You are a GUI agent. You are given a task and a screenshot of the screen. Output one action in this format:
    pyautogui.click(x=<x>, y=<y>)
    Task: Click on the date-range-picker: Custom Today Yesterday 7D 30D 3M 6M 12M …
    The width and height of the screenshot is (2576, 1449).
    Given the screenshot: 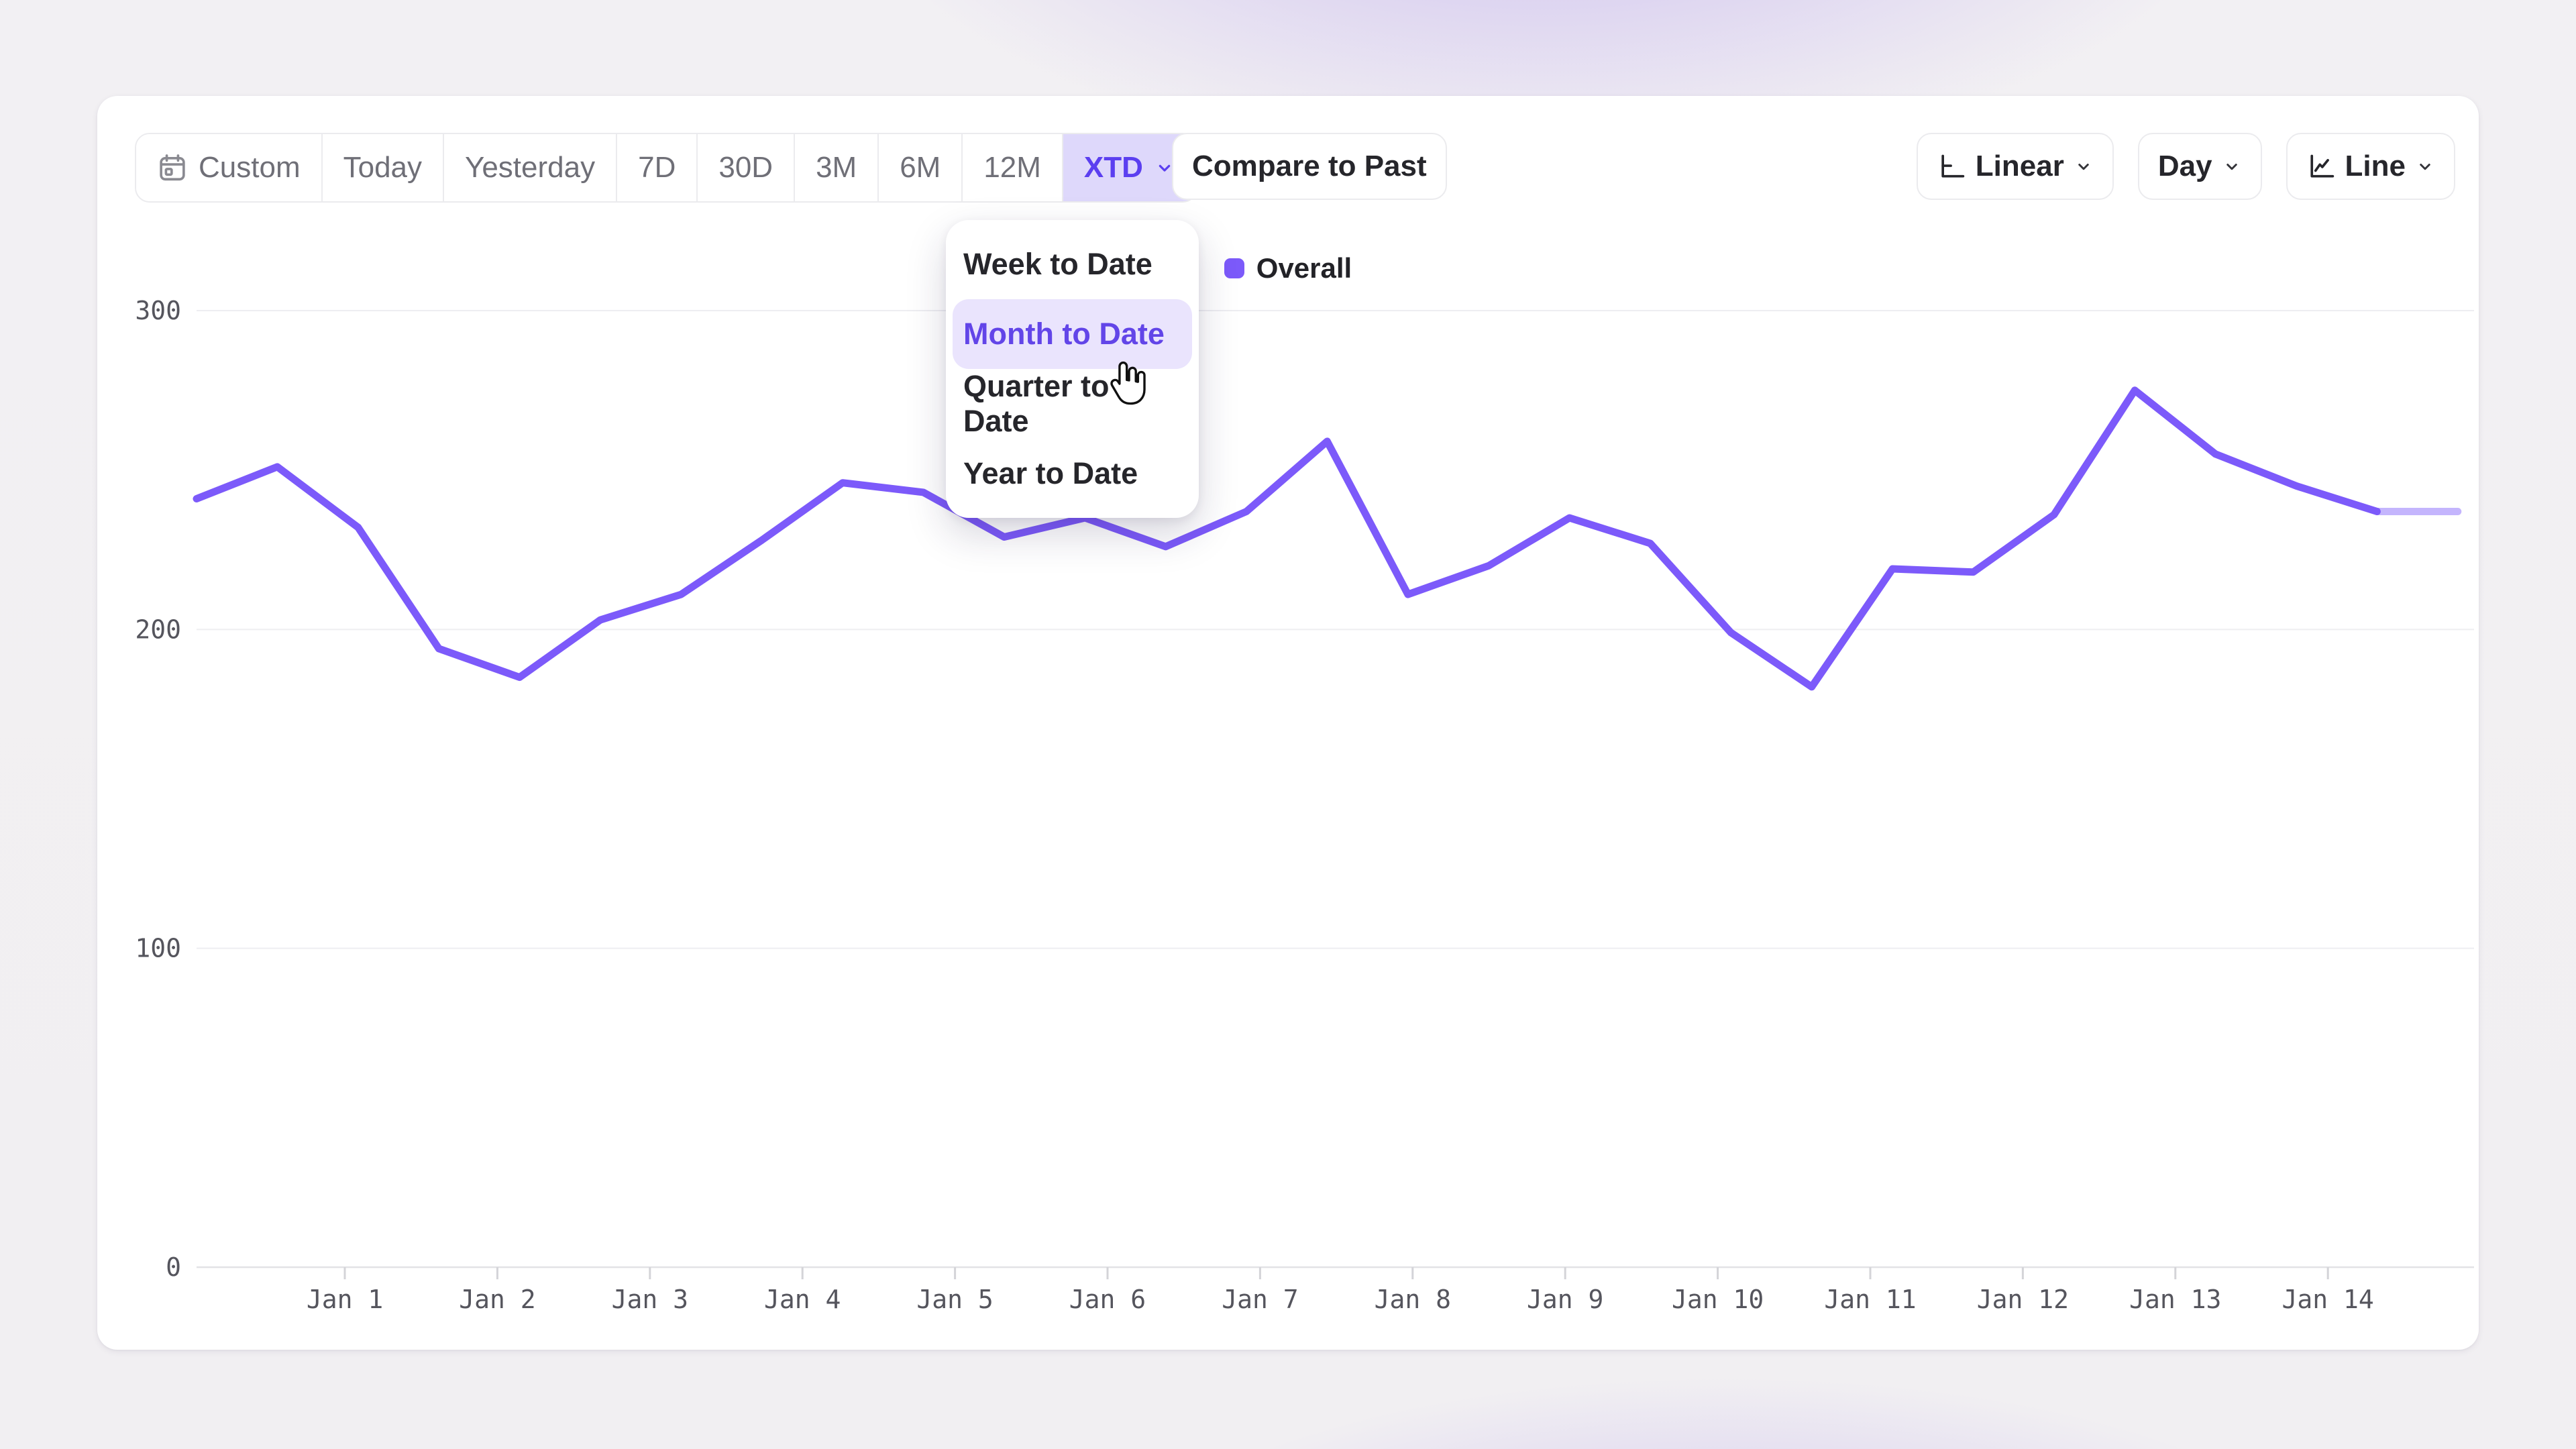 What is the action you would take?
    pyautogui.click(x=666, y=168)
    